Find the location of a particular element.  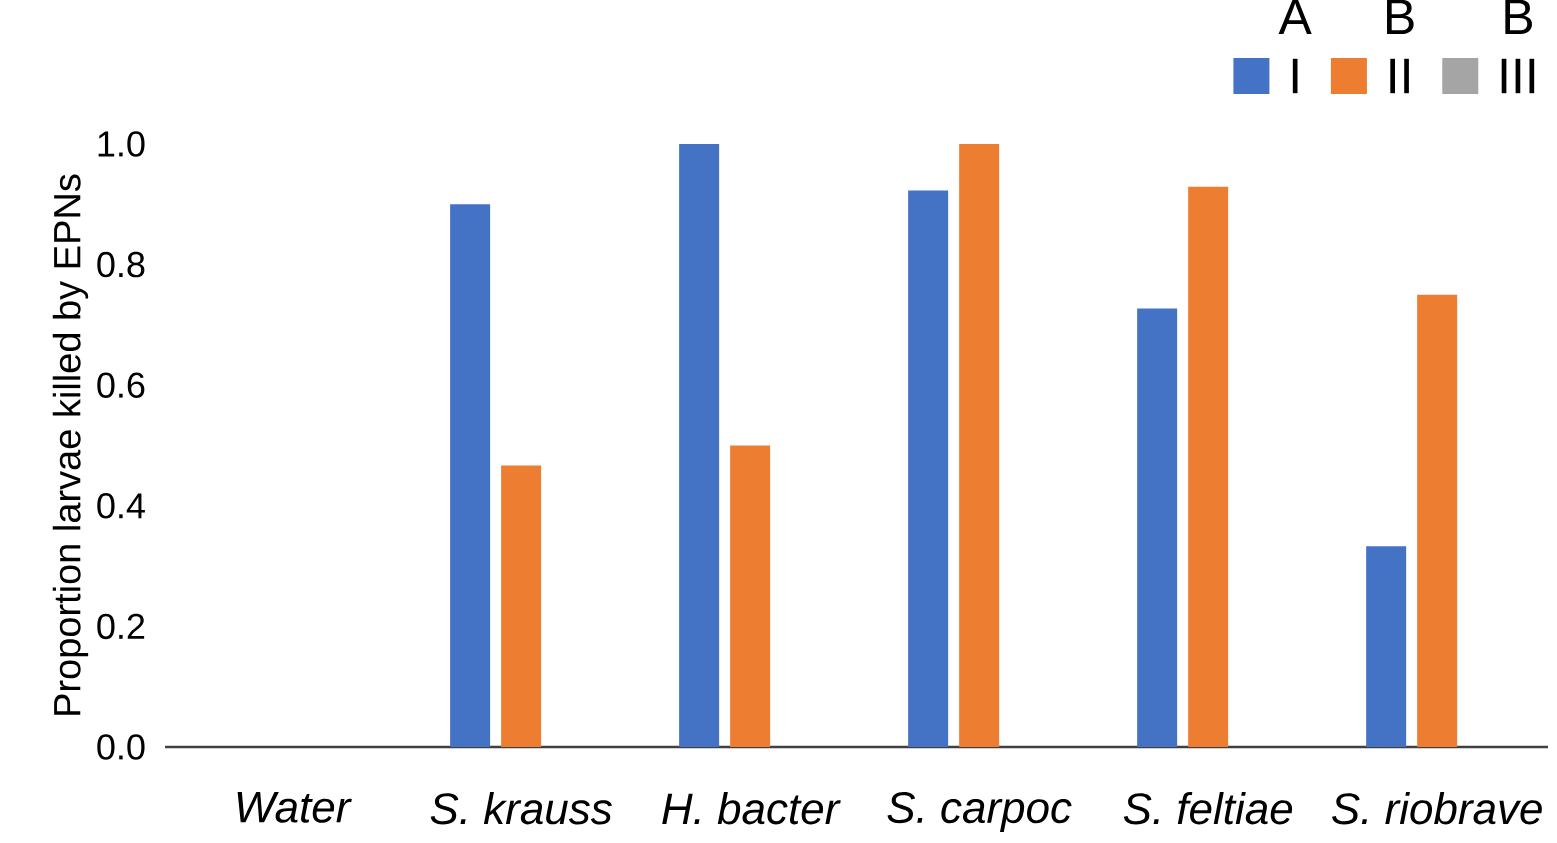

y-tick-label: 0.2 is located at coordinates (121, 626).